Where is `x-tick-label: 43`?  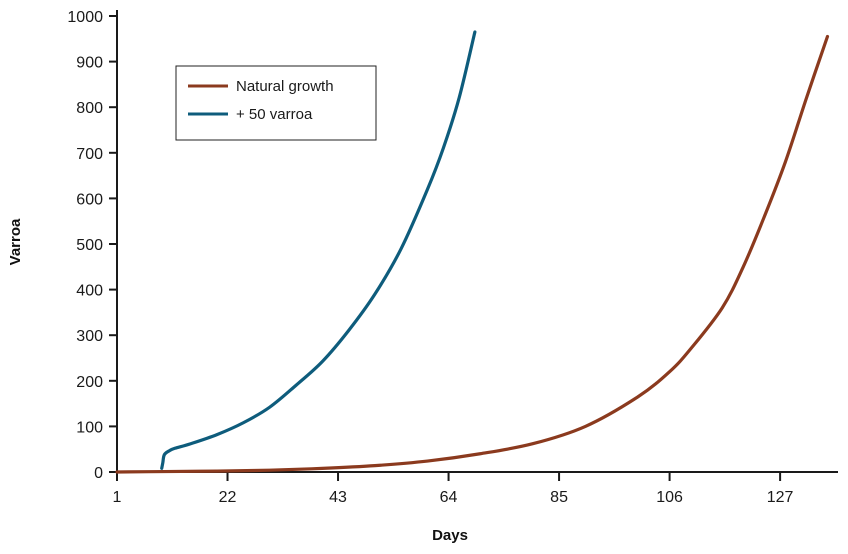 x-tick-label: 43 is located at coordinates (338, 497).